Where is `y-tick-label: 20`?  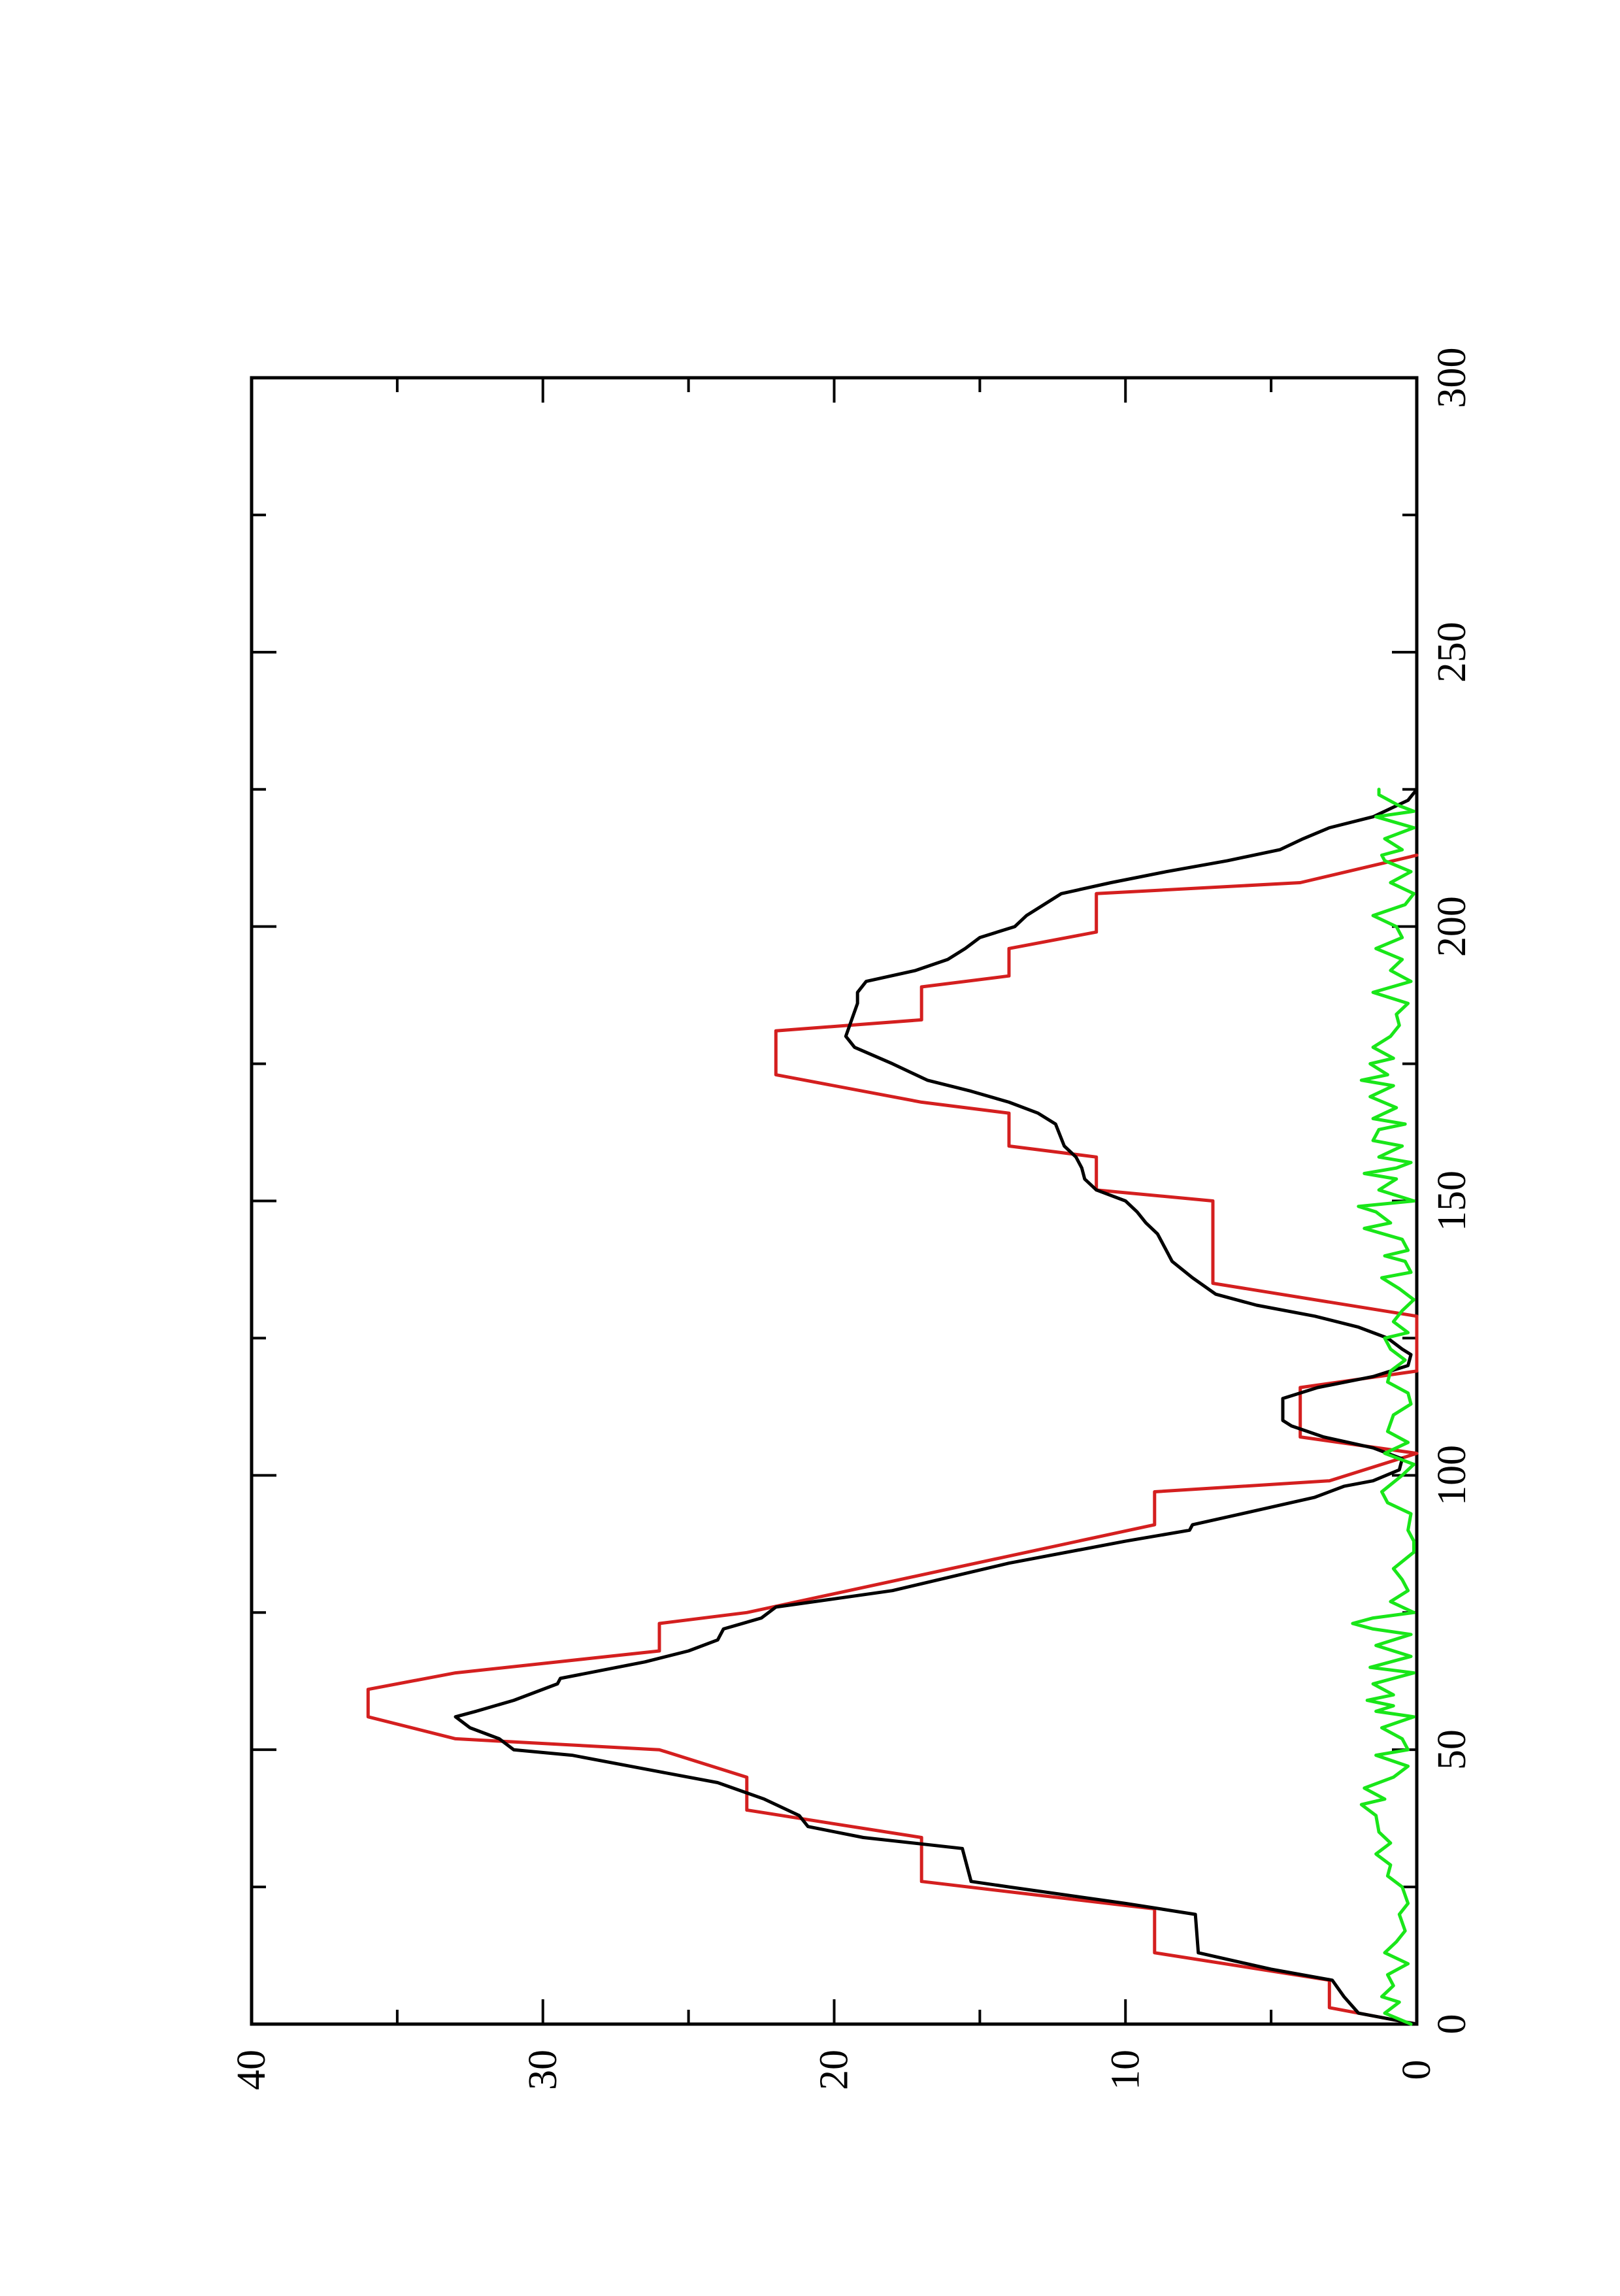
y-tick-label: 20 is located at coordinates (834, 2070).